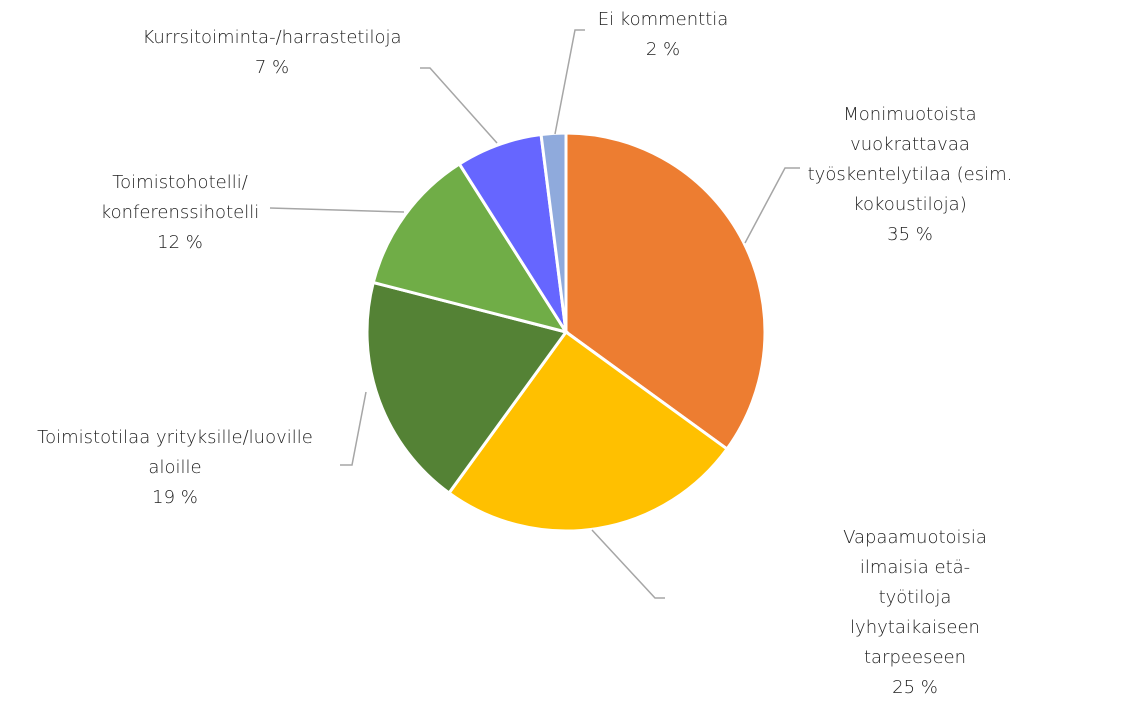 This screenshot has width=1122, height=703. I want to click on category-label: Kurrsitoiminta-/harrastetiloja, so click(272, 37).